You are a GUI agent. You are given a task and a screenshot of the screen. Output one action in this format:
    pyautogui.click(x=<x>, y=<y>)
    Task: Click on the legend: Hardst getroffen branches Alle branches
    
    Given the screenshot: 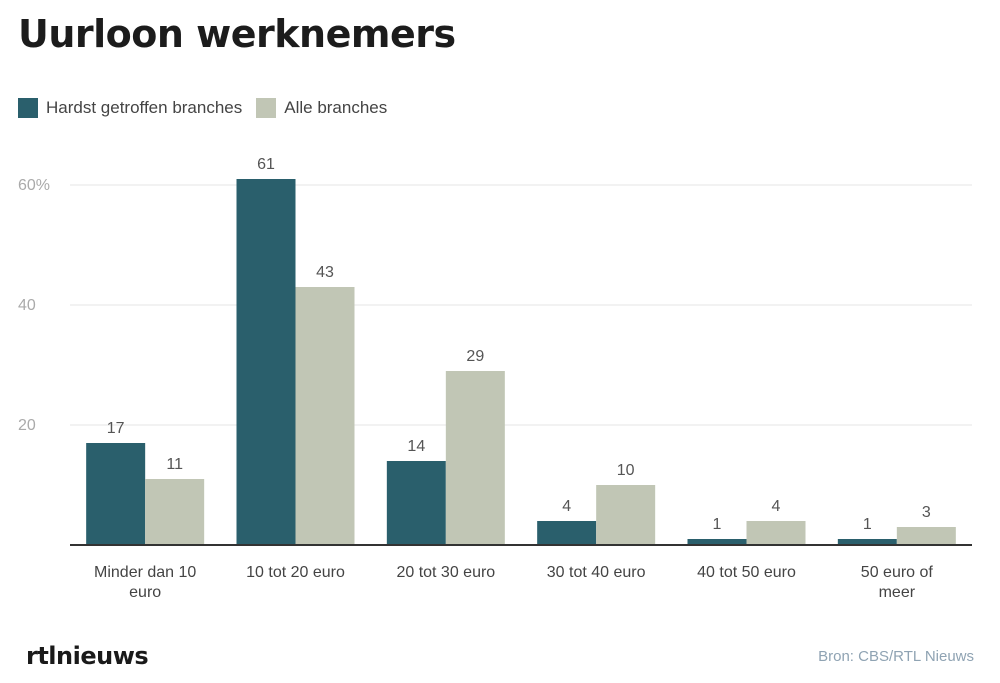 What is the action you would take?
    pyautogui.click(x=209, y=108)
    